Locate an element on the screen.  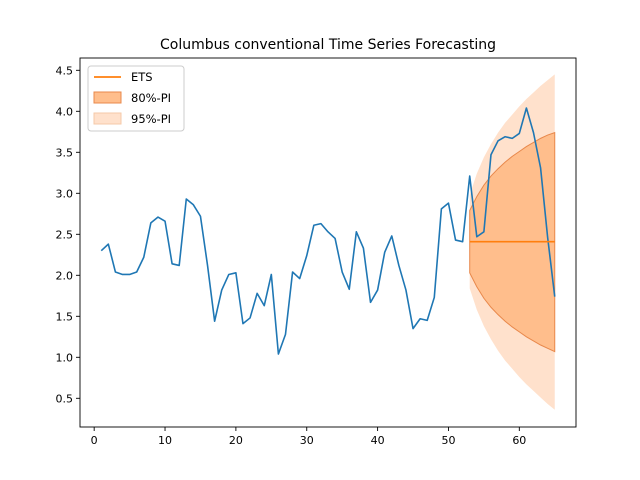
y-tick-label: 1.5 is located at coordinates (65, 316).